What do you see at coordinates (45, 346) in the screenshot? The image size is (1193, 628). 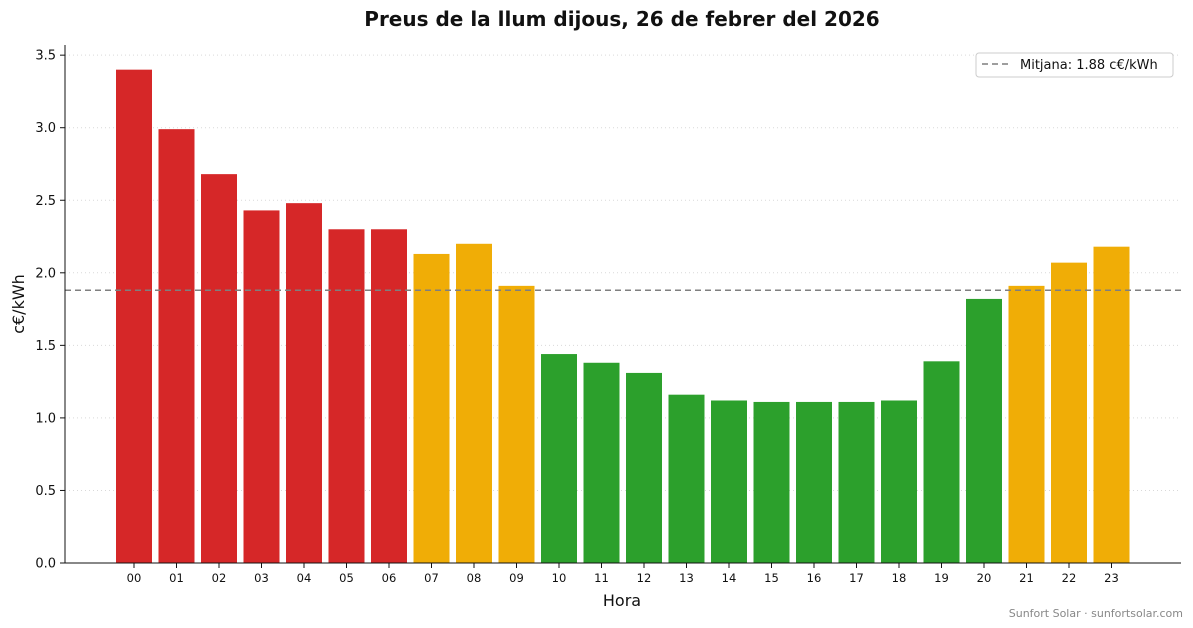 I see `y-tick-label: 1.5` at bounding box center [45, 346].